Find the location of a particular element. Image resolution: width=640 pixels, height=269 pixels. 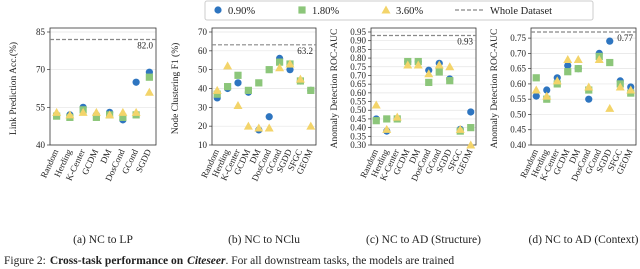

reference-label: 63.2 is located at coordinates (305, 51).